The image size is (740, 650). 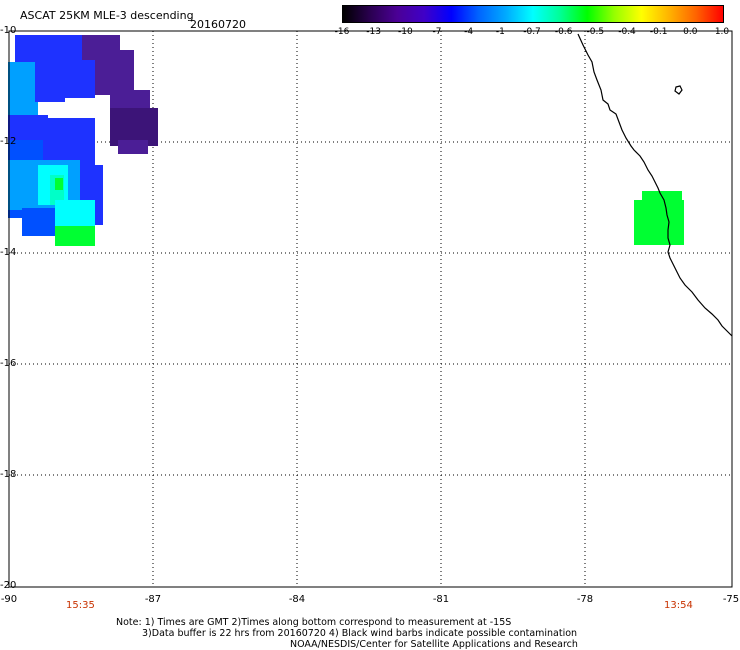 I want to click on colorbar-tick-label: -4, so click(x=469, y=32).